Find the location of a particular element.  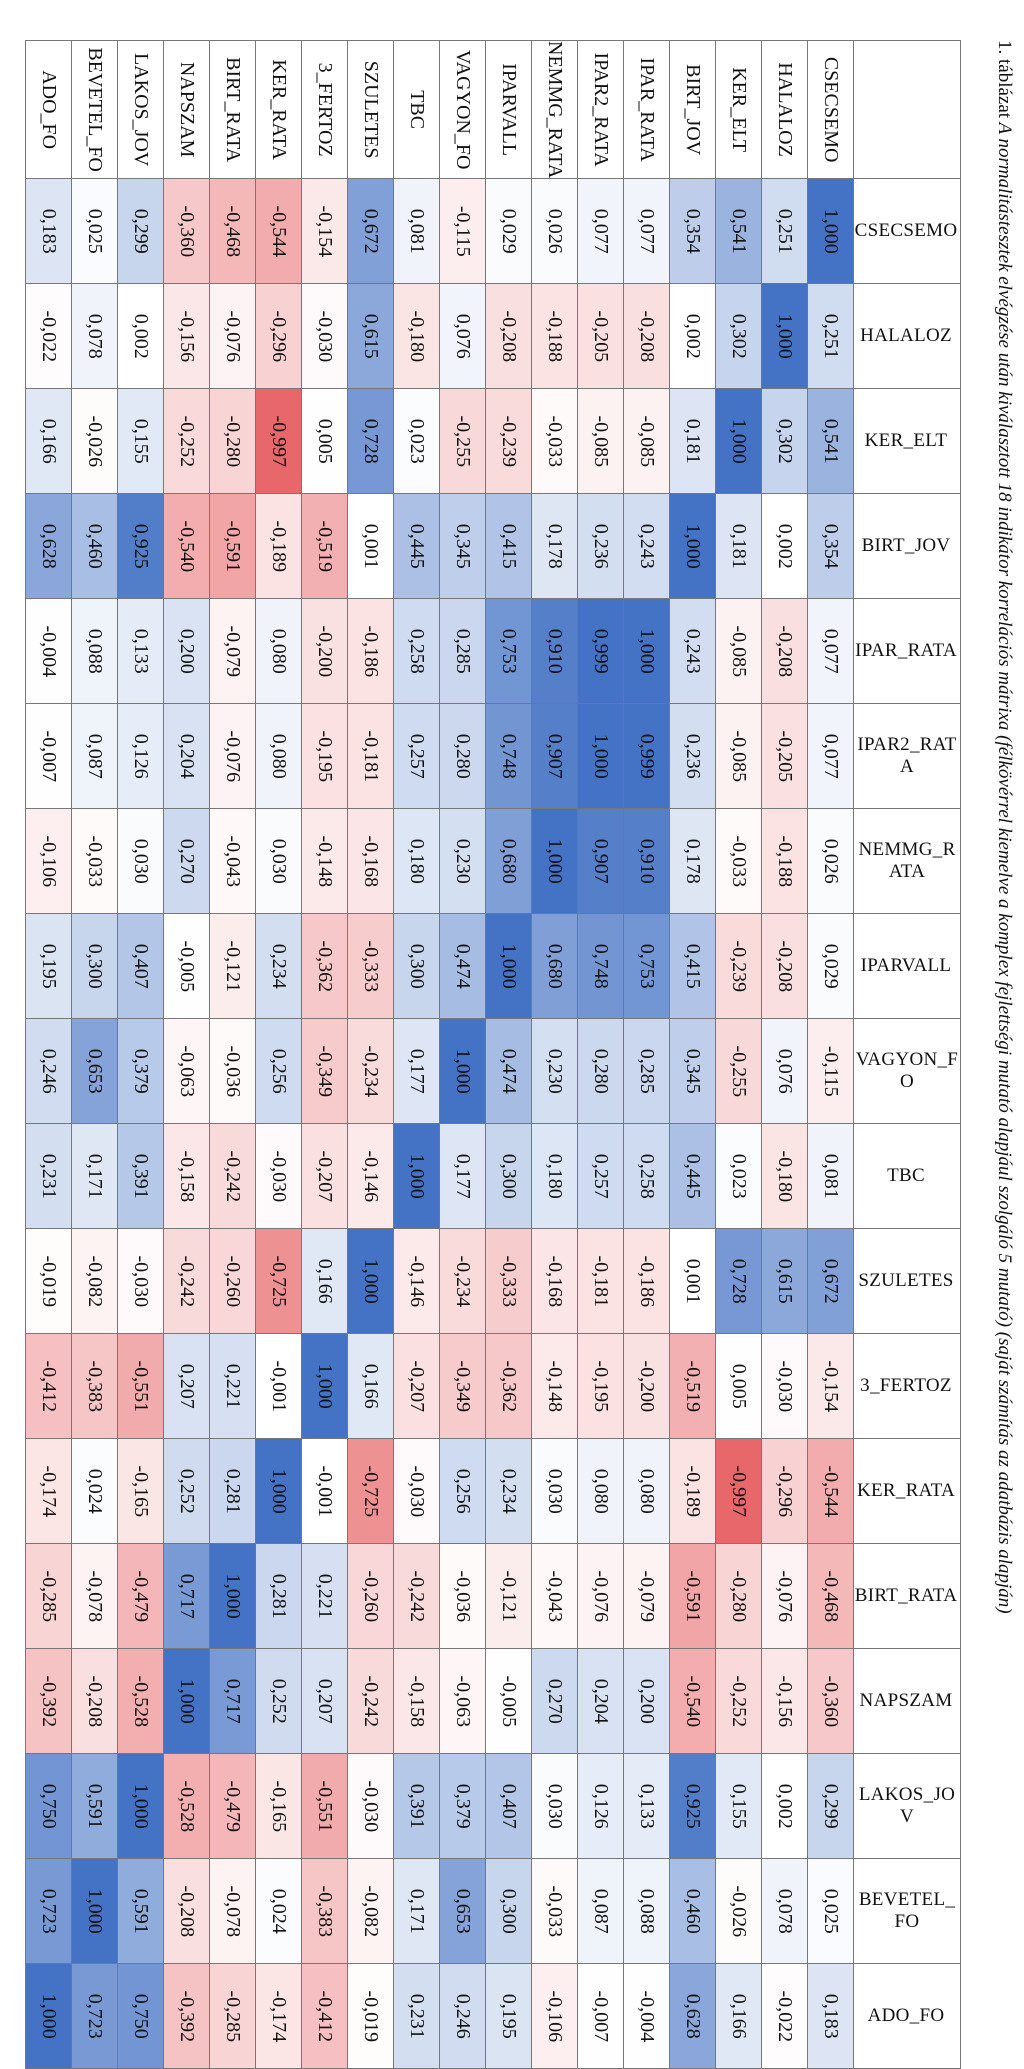

correlation-cell: -0,165 is located at coordinates (140, 1491).